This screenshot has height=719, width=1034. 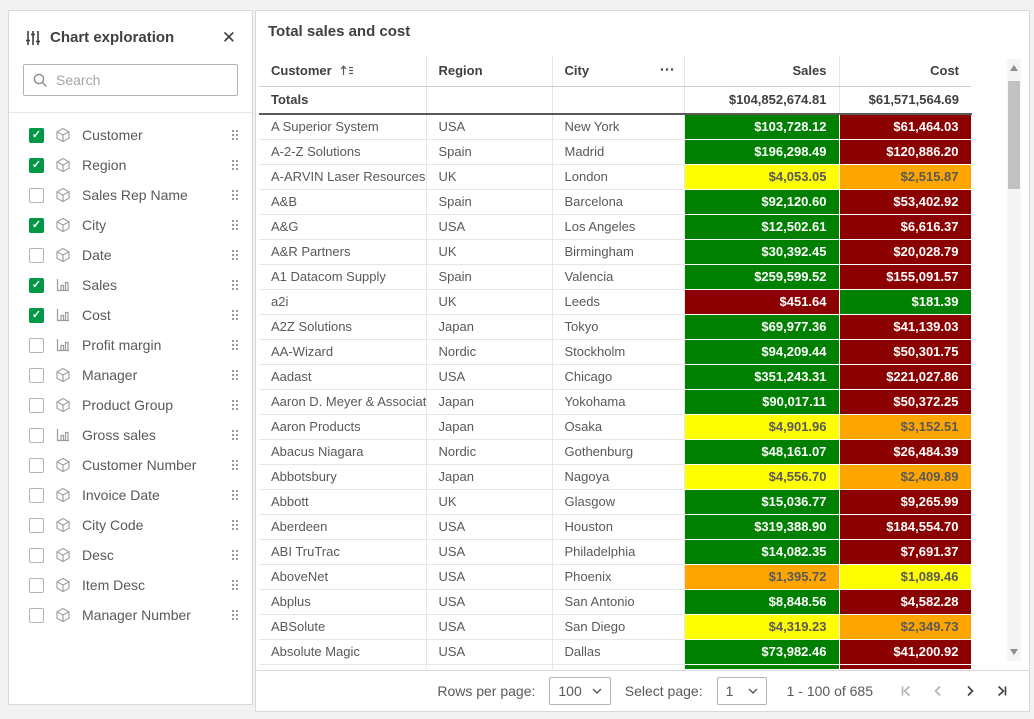 What do you see at coordinates (970, 691) in the screenshot?
I see `next-page-button` at bounding box center [970, 691].